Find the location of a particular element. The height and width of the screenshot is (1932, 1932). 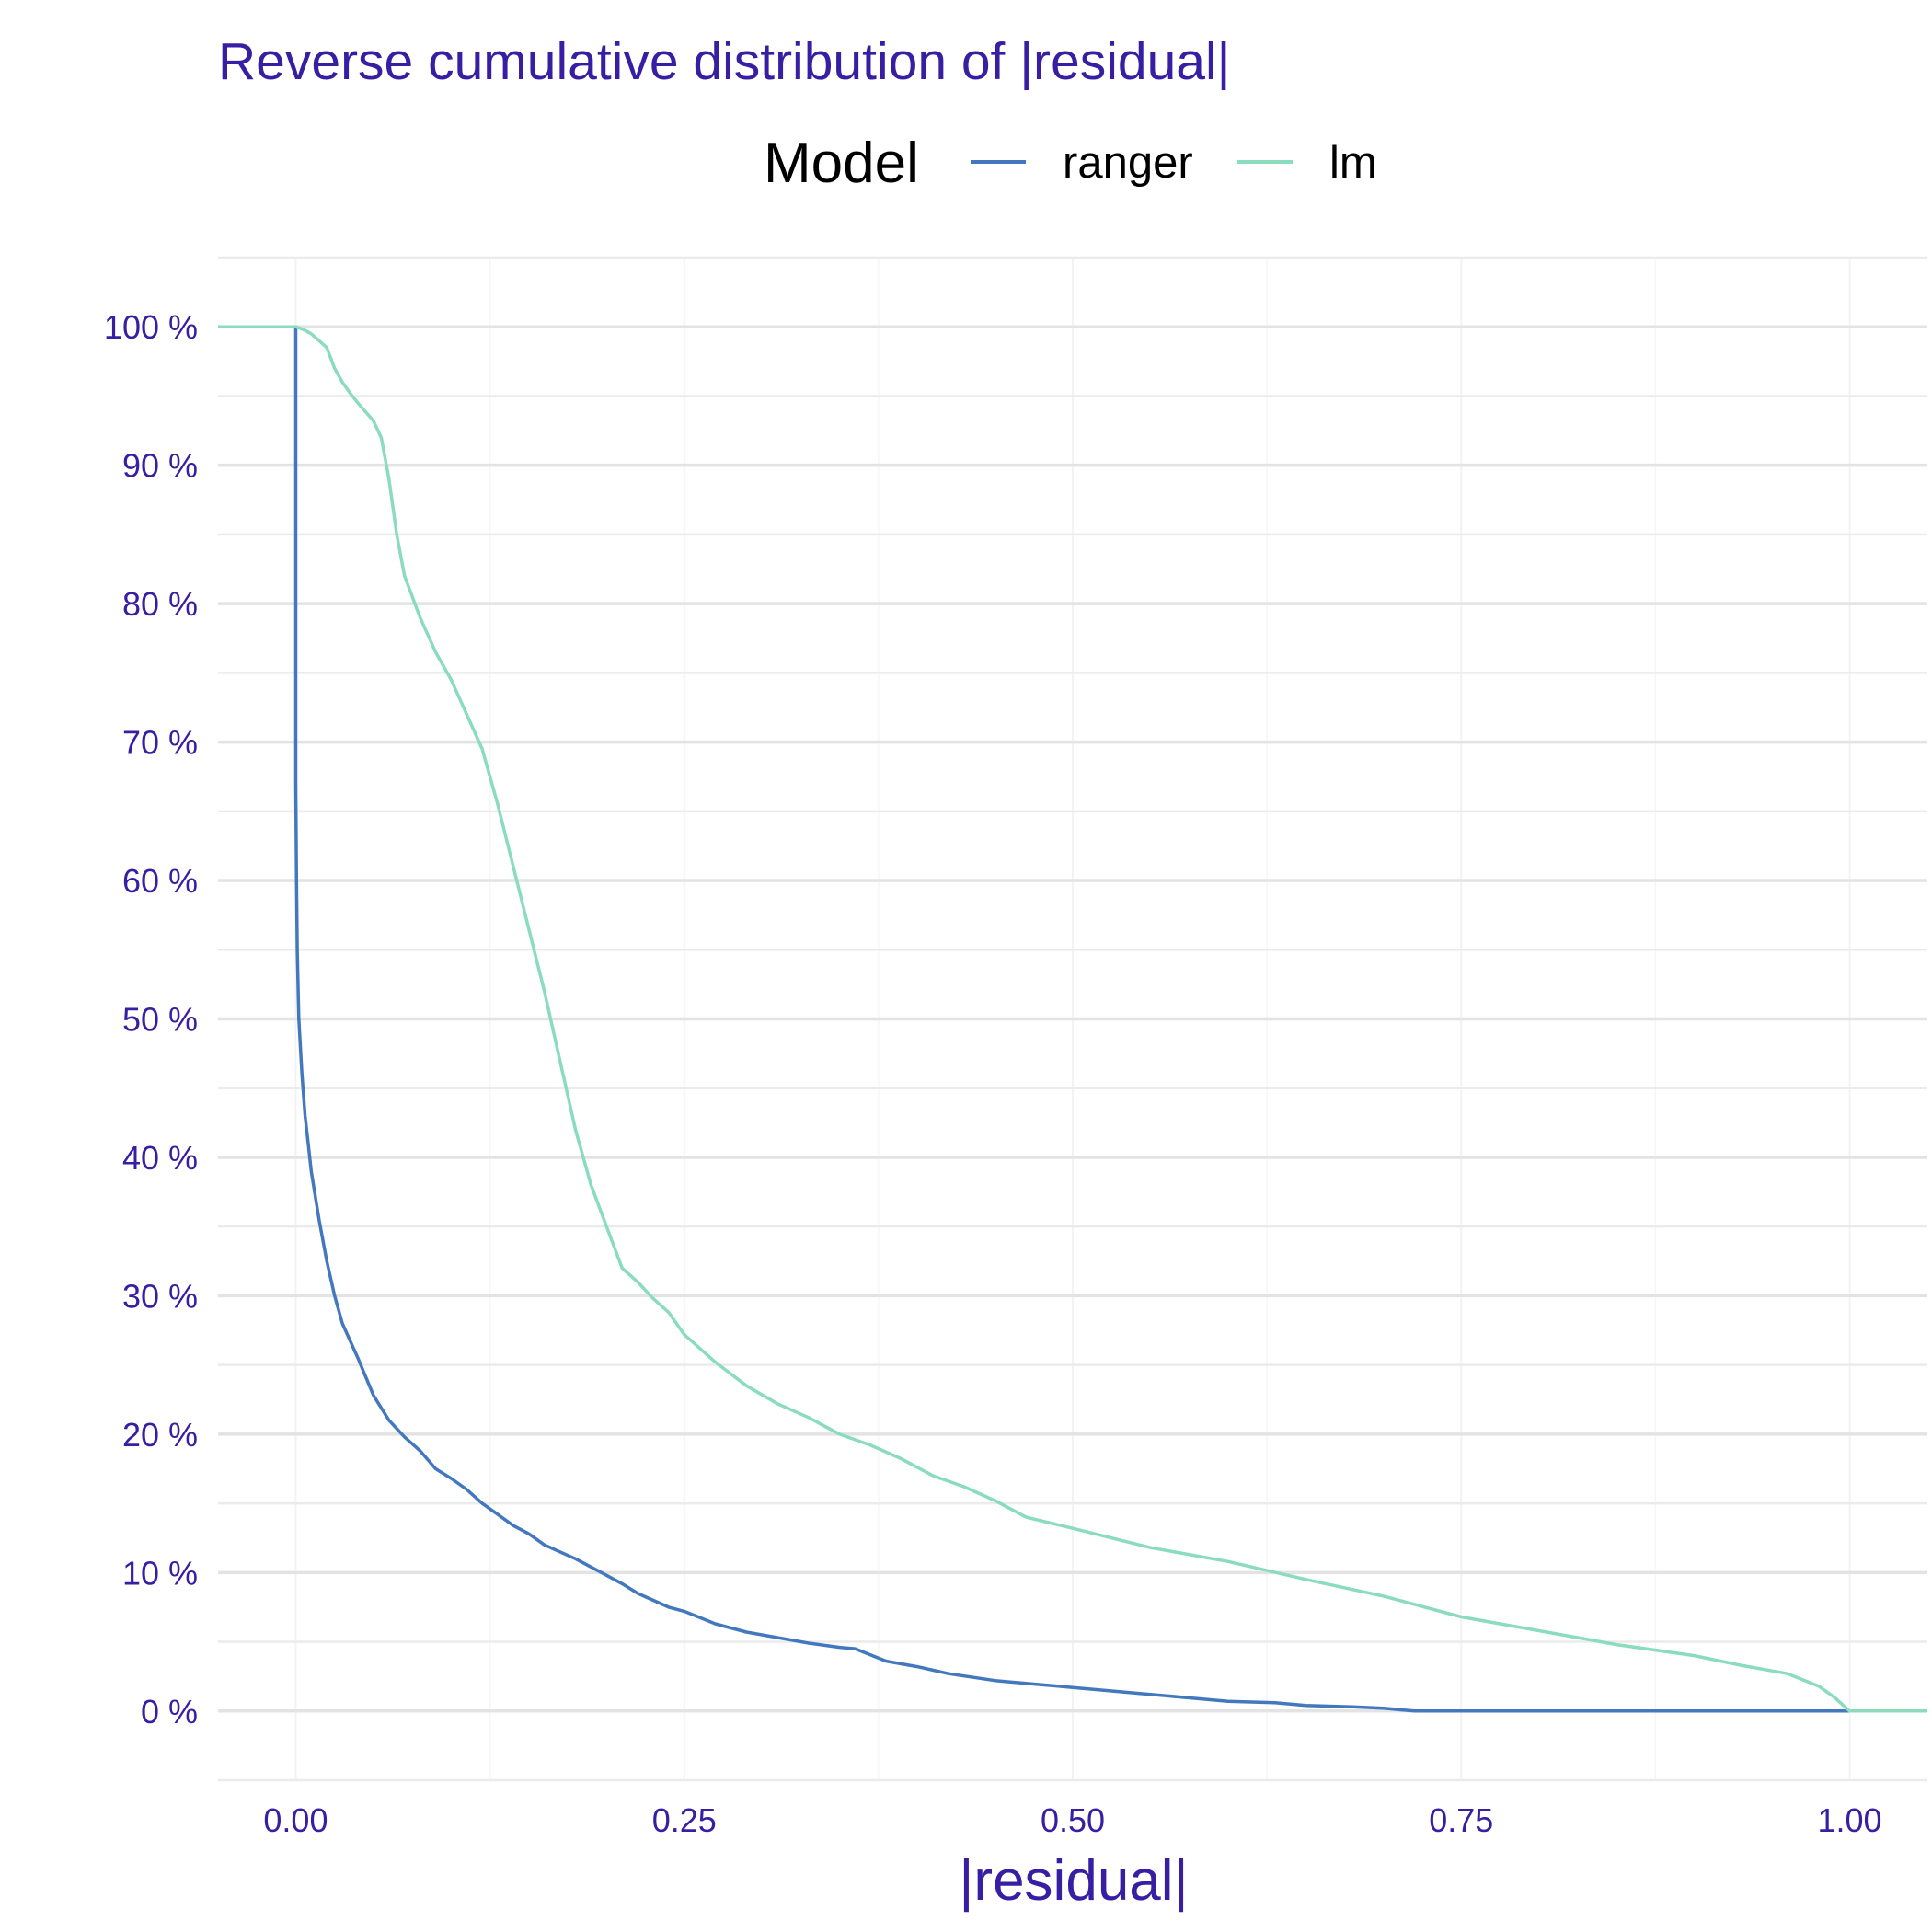

legend-items: ranger lm is located at coordinates (1174, 163).